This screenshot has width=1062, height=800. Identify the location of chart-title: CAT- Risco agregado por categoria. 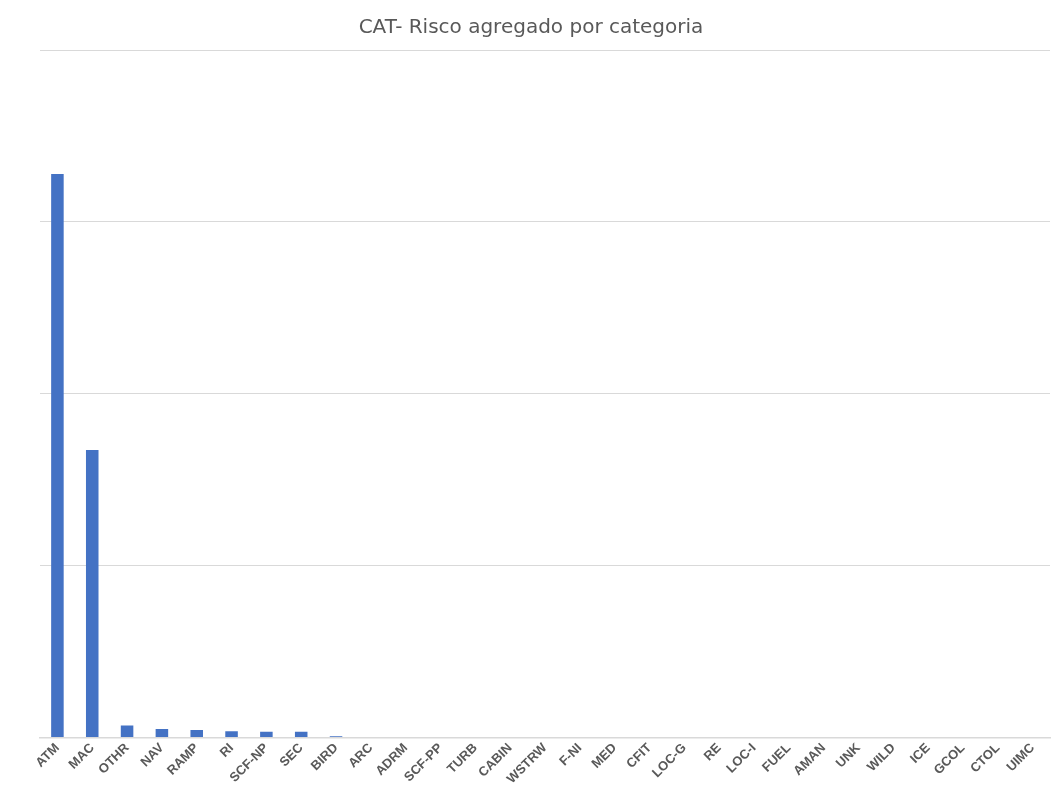
(531, 26).